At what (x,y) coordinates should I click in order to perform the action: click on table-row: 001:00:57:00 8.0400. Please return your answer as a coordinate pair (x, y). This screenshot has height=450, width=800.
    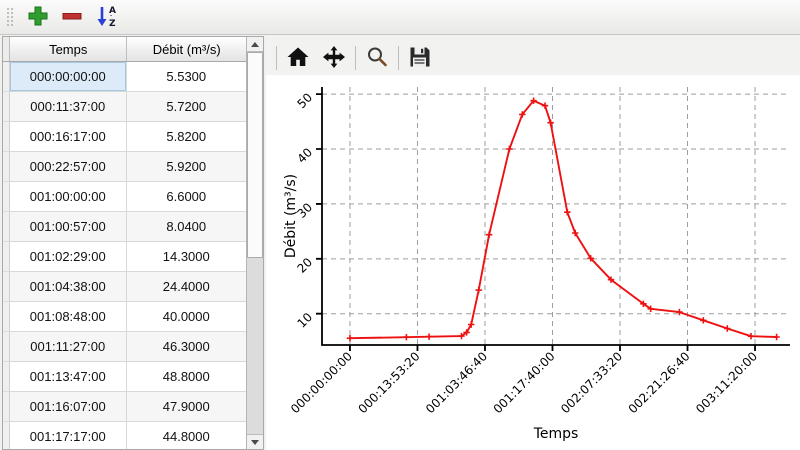
    Looking at the image, I should click on (124, 227).